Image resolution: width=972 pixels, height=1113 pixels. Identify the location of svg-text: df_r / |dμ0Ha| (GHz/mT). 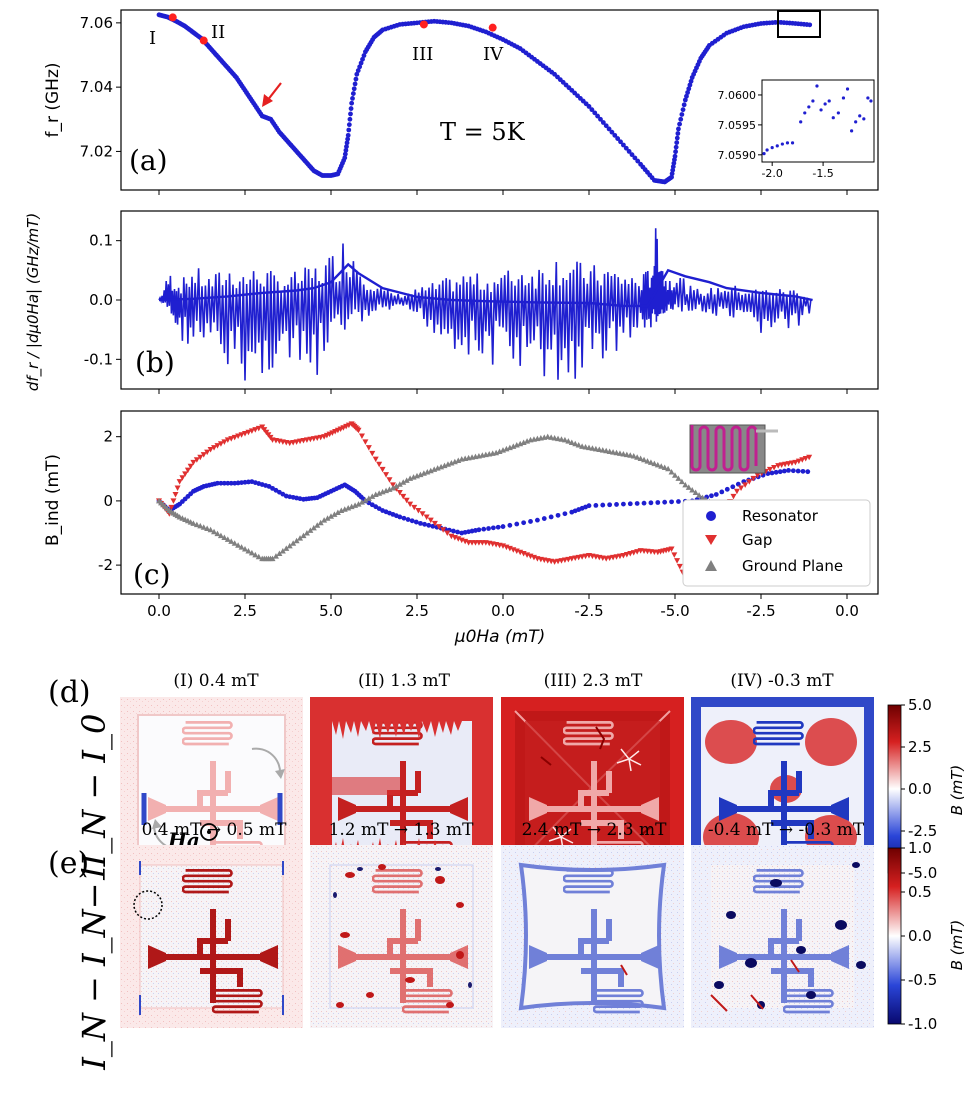
(33, 302).